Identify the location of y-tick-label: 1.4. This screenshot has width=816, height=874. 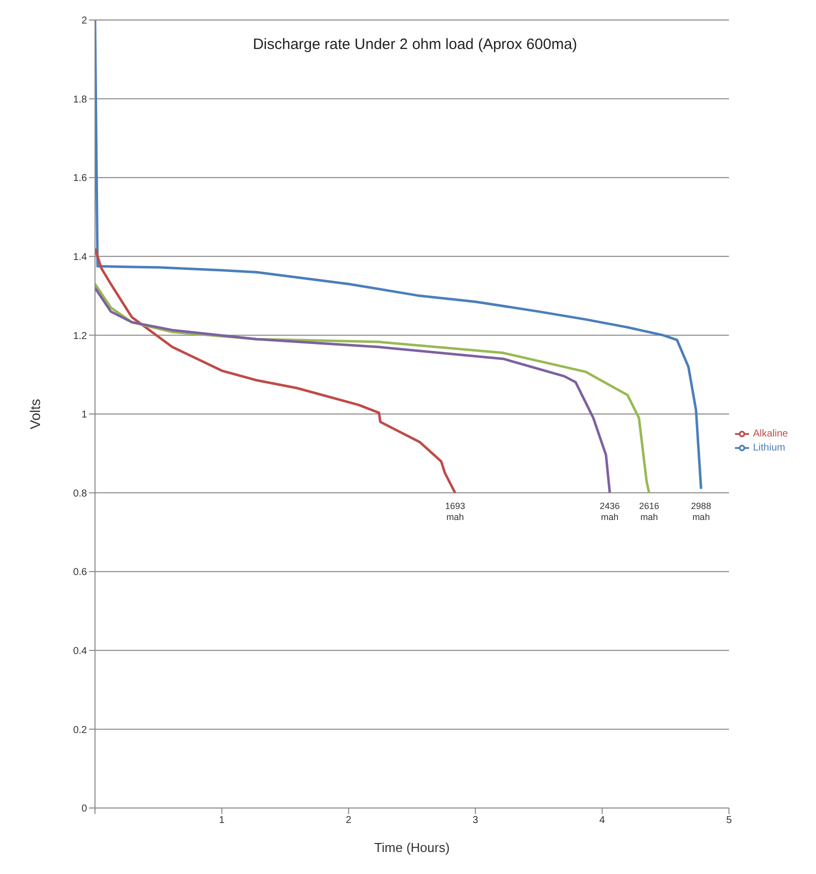
(80, 257).